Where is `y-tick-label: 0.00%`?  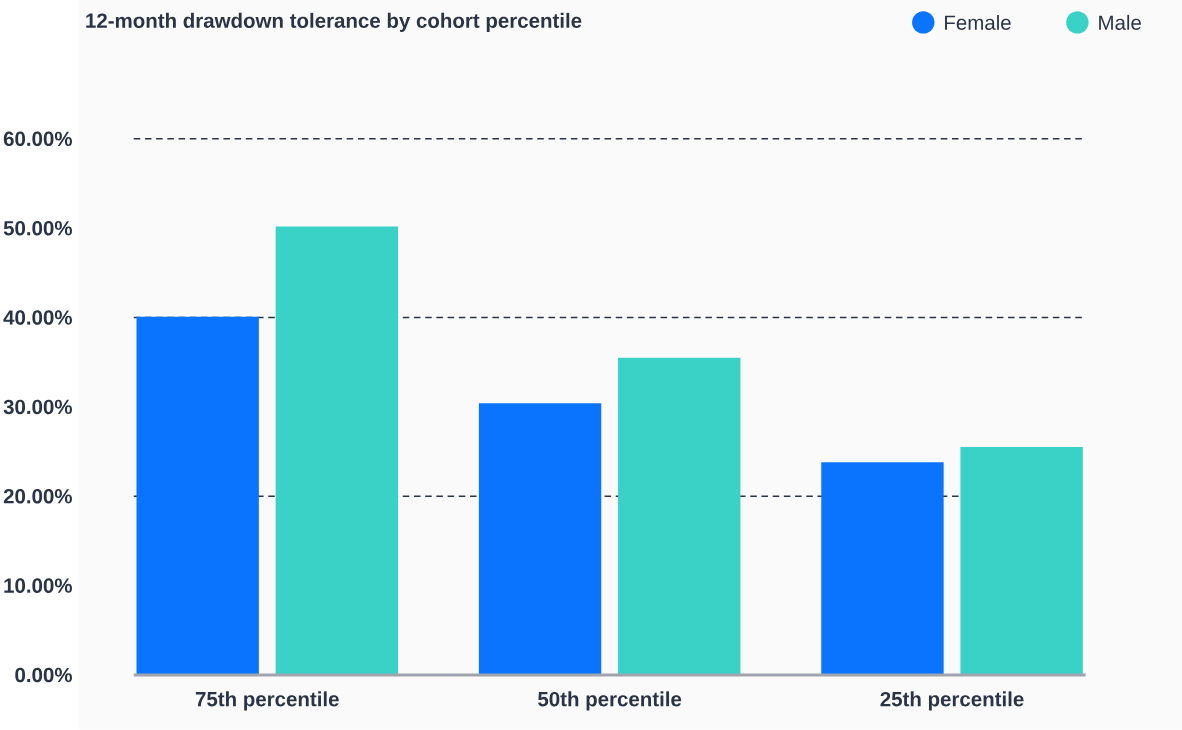 y-tick-label: 0.00% is located at coordinates (43, 675).